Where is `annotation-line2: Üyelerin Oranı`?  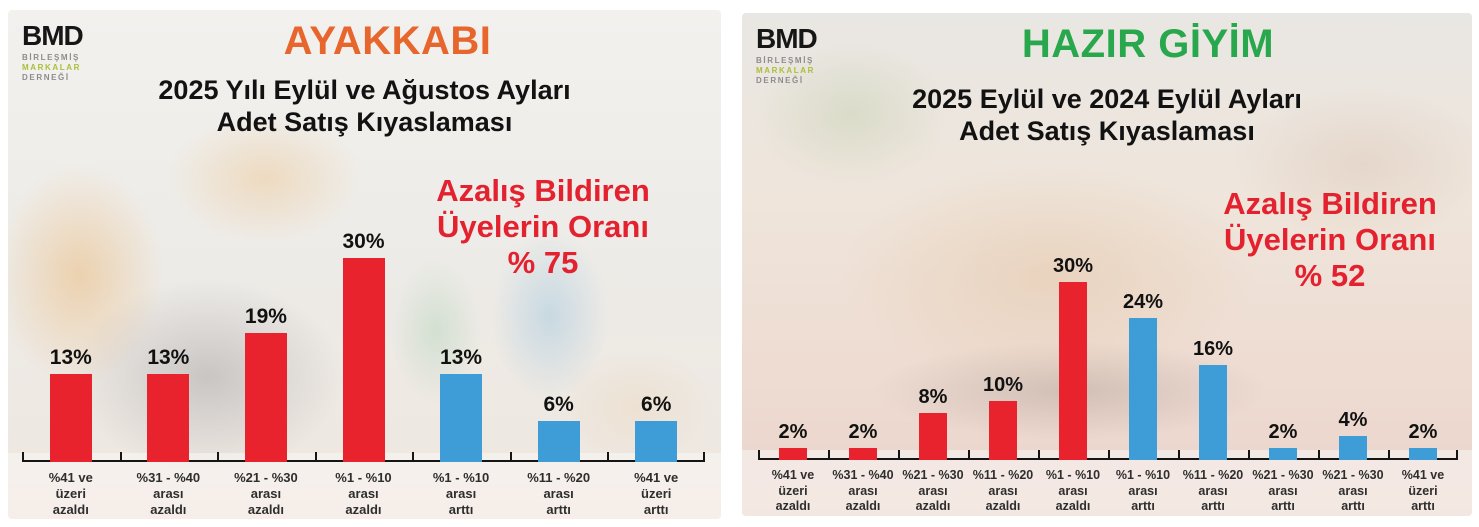 annotation-line2: Üyelerin Oranı is located at coordinates (543, 226).